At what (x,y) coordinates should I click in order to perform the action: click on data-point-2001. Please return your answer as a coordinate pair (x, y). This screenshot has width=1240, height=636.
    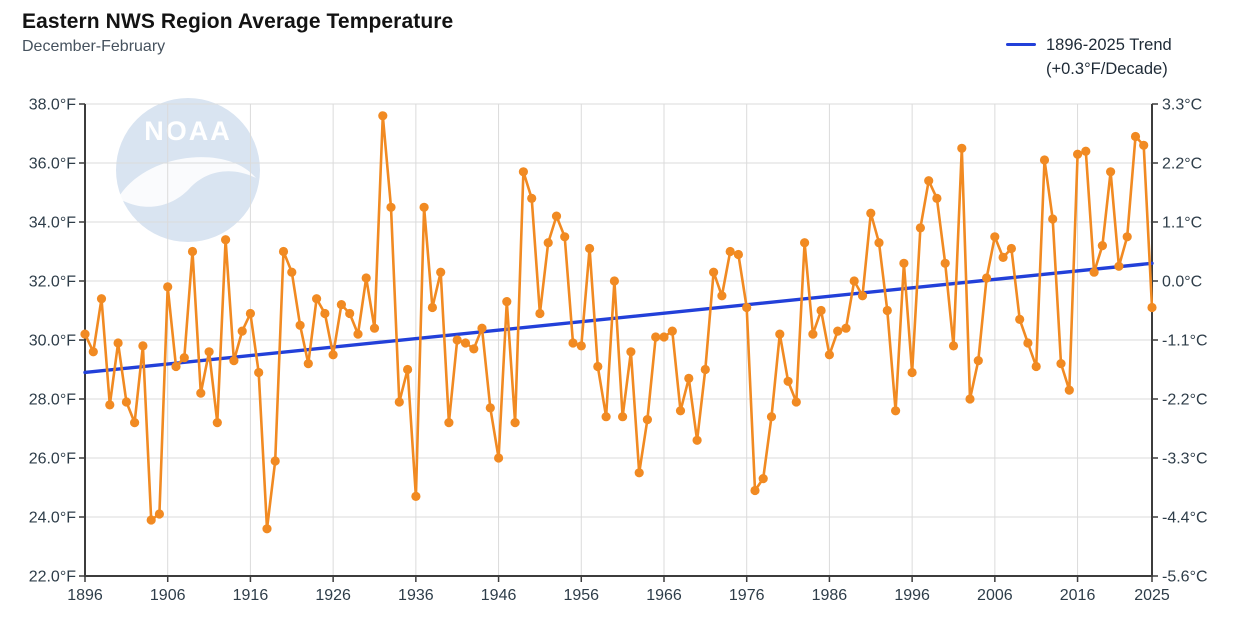
    Looking at the image, I should click on (953, 346).